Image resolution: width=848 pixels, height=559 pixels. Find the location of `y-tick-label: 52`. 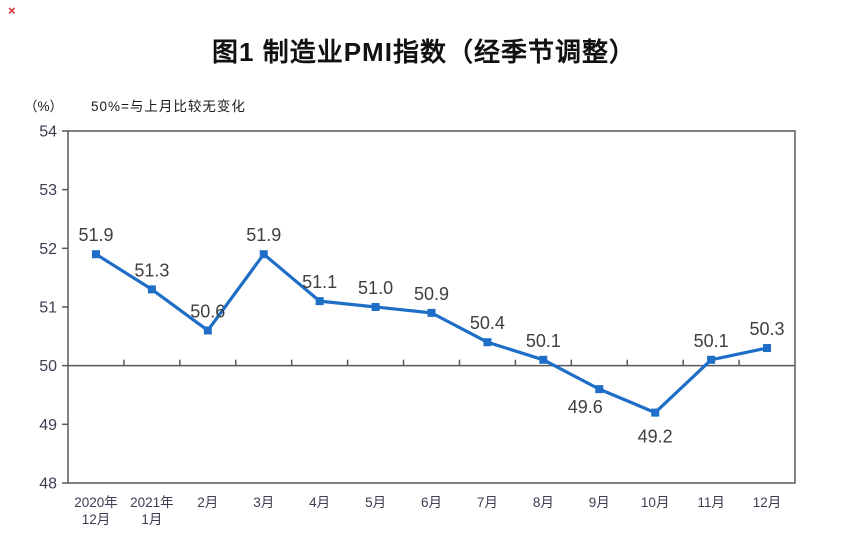

y-tick-label: 52 is located at coordinates (48, 249).